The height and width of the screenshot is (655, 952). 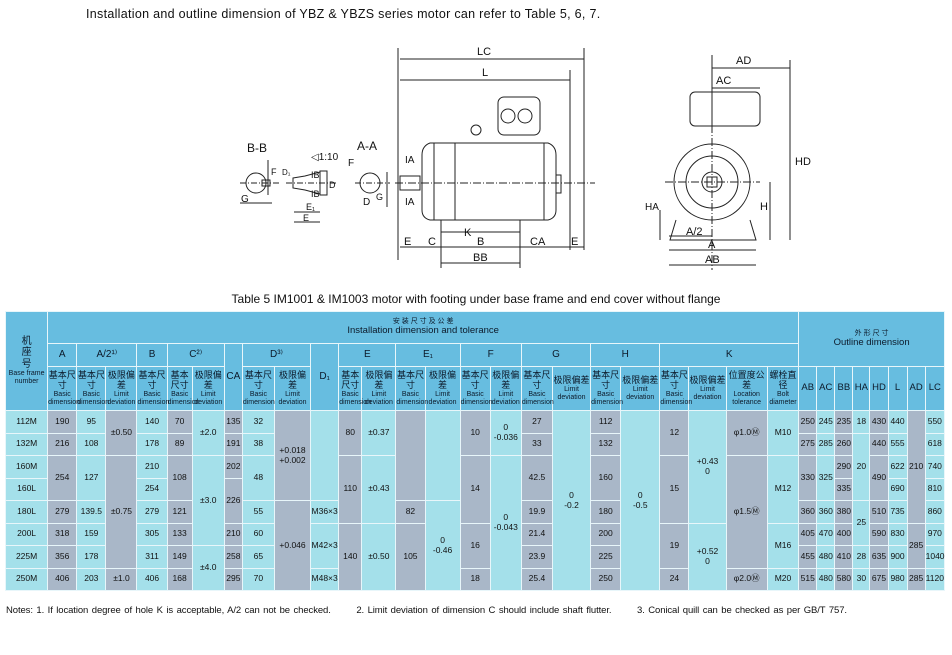 What do you see at coordinates (916, 467) in the screenshot?
I see `table-cell: 210` at bounding box center [916, 467].